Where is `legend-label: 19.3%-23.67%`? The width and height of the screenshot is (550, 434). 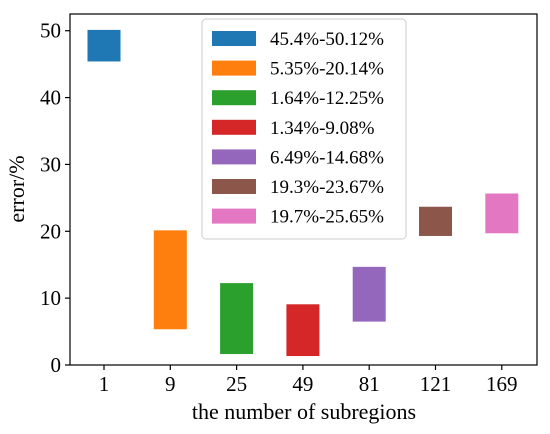 legend-label: 19.3%-23.67% is located at coordinates (327, 187).